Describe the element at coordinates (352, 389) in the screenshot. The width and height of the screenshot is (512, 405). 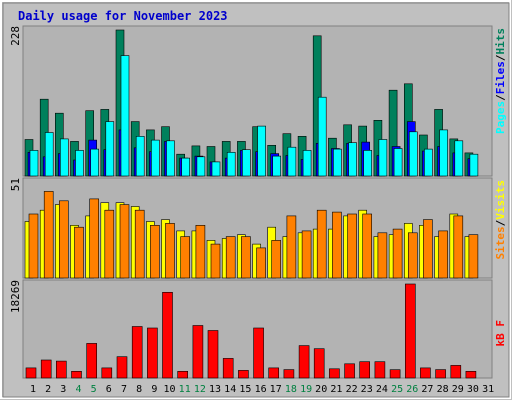
I see `x-label-day-22: 22` at that location.